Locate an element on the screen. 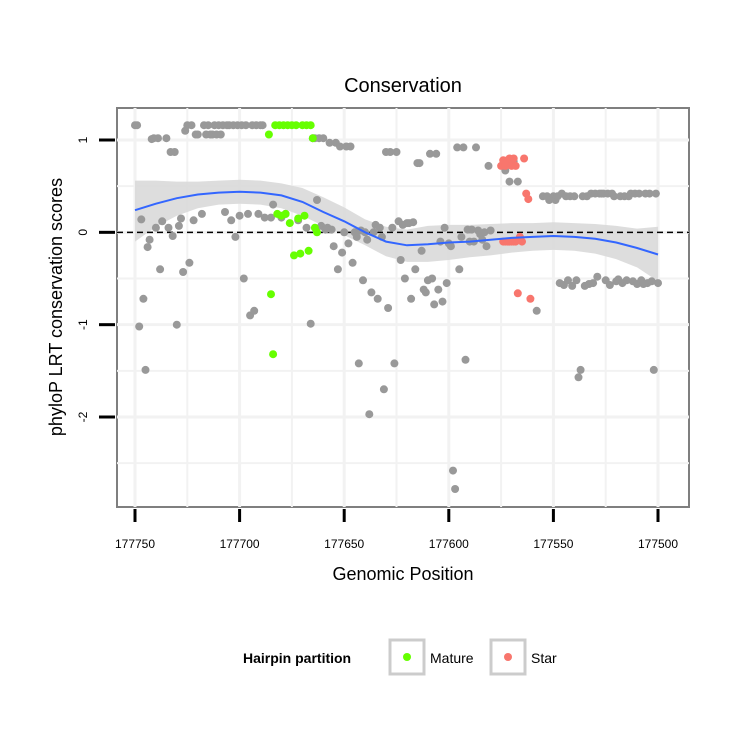 Image resolution: width=750 pixels, height=750 pixels. legend-marker-star is located at coordinates (508, 657).